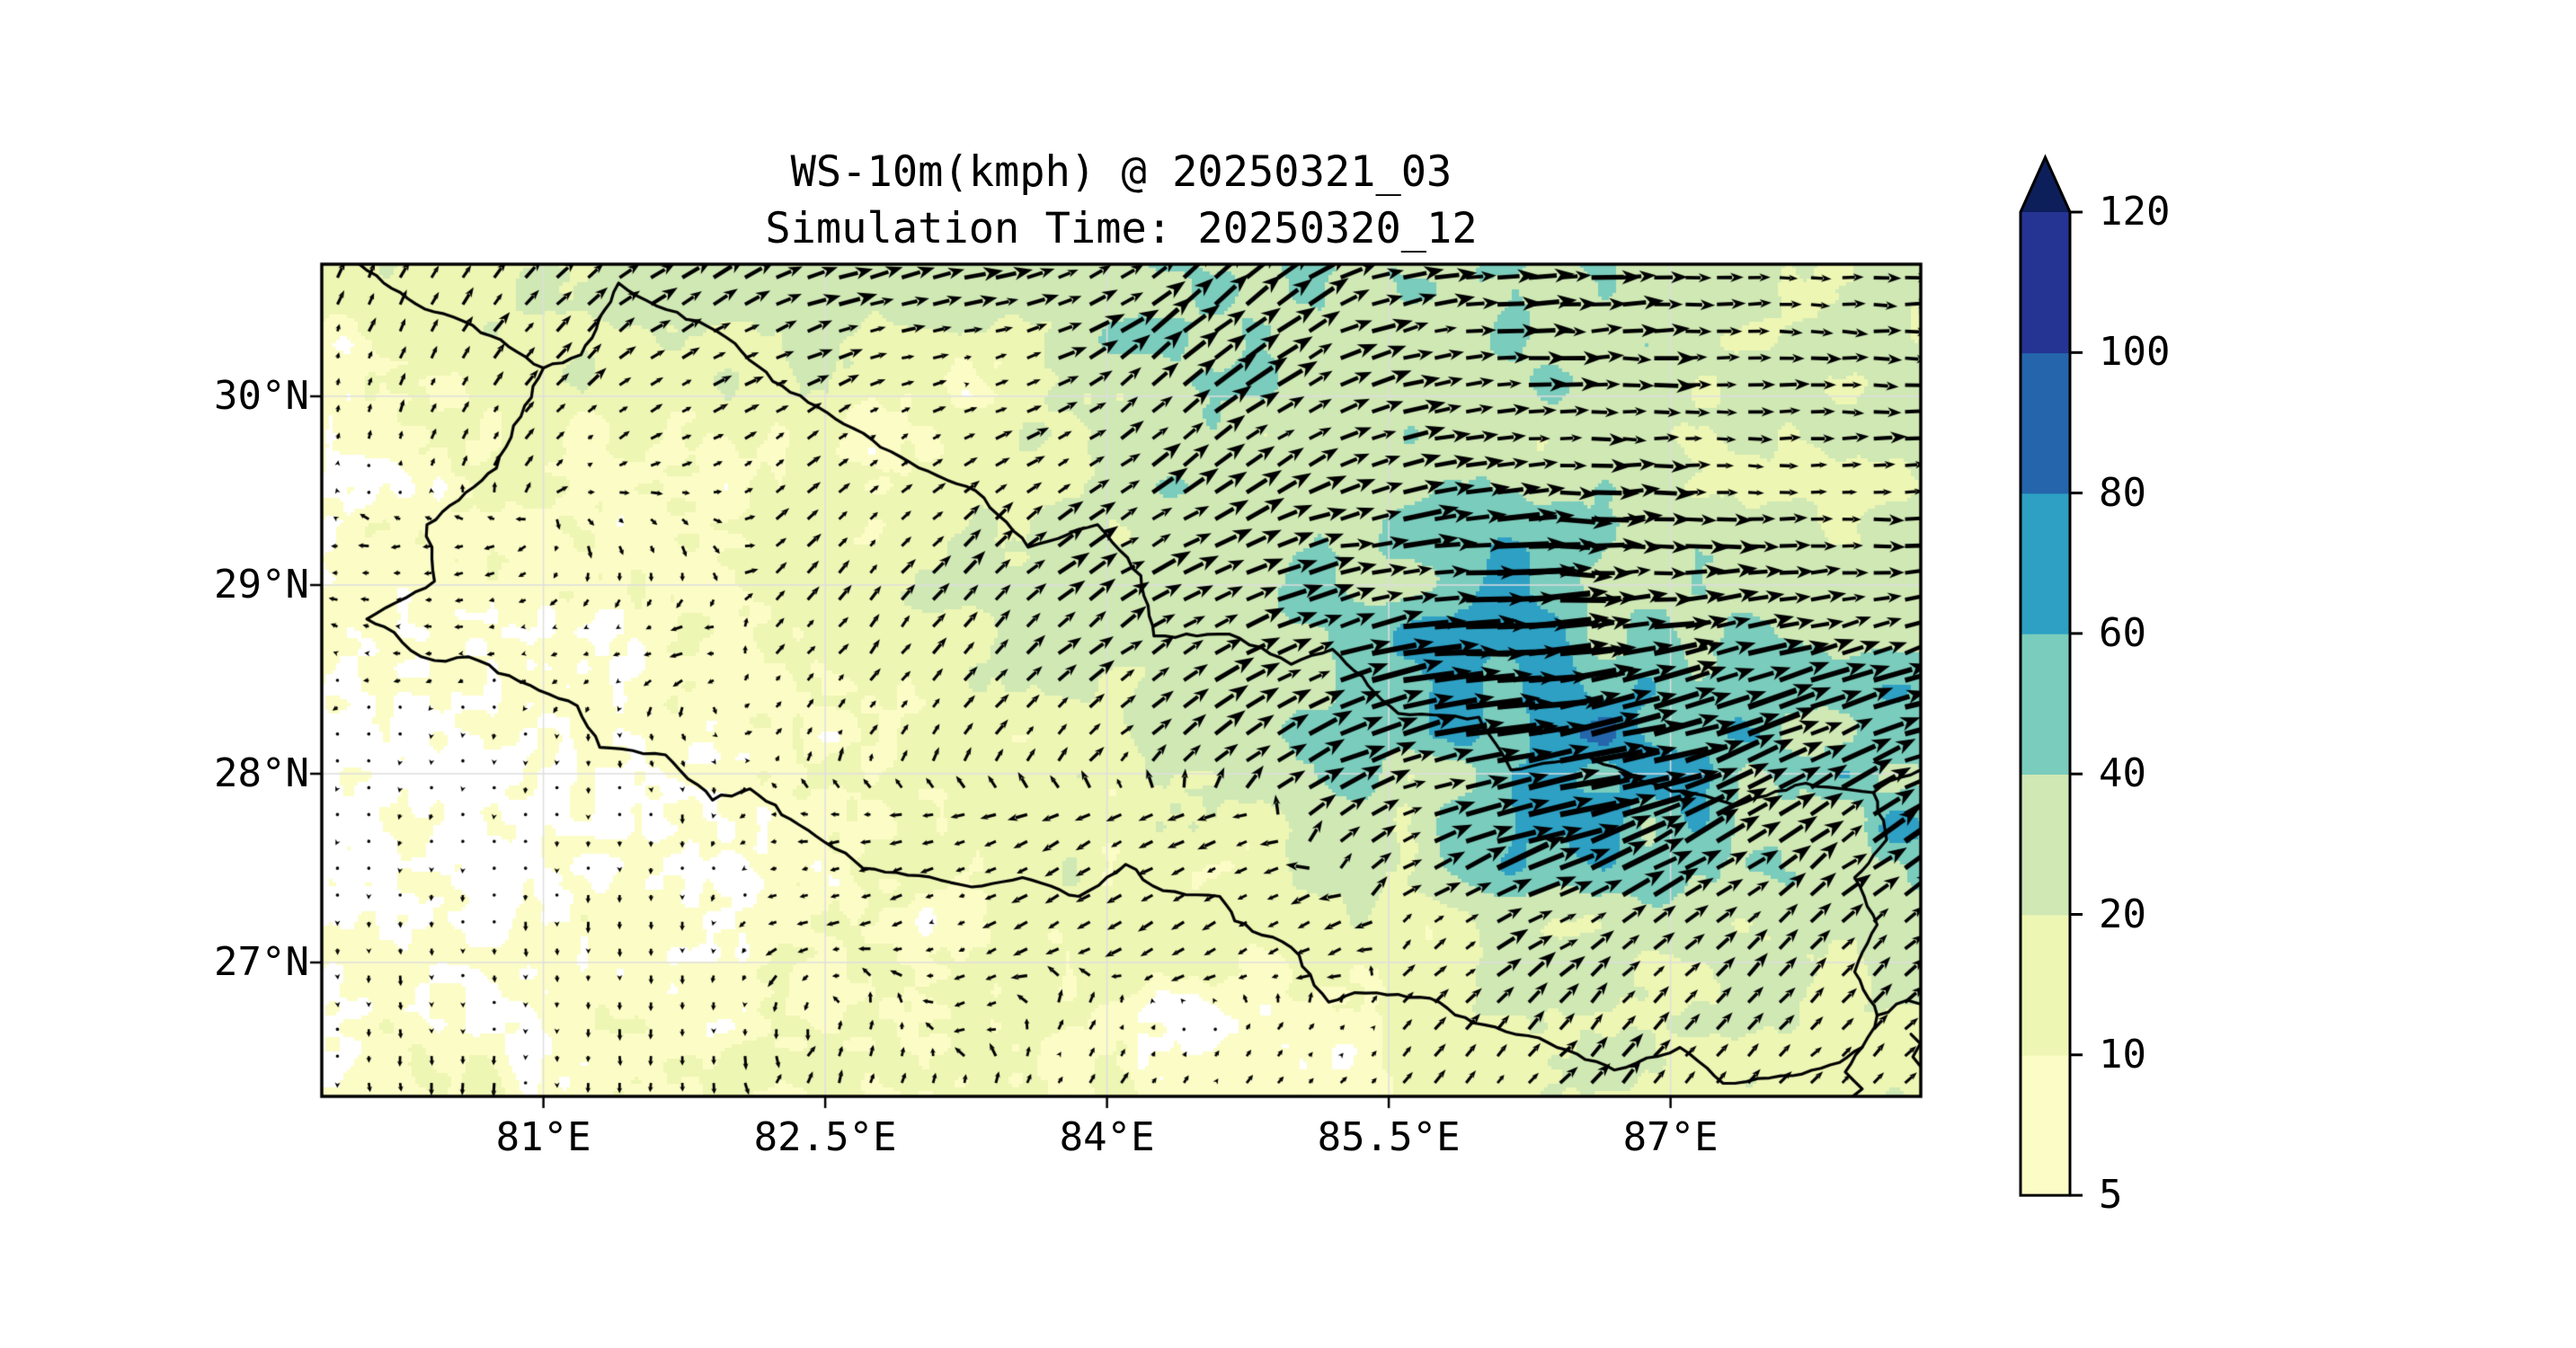  What do you see at coordinates (2122, 1054) in the screenshot?
I see `colorbar-tick-label: 10` at bounding box center [2122, 1054].